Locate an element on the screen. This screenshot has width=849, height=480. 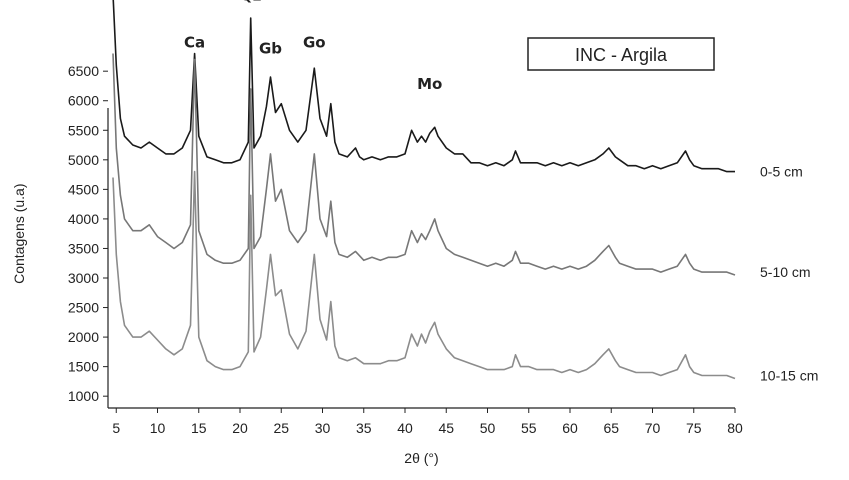
peak-labels: Ca Qz Gb Go Mo is located at coordinates (313, 46).